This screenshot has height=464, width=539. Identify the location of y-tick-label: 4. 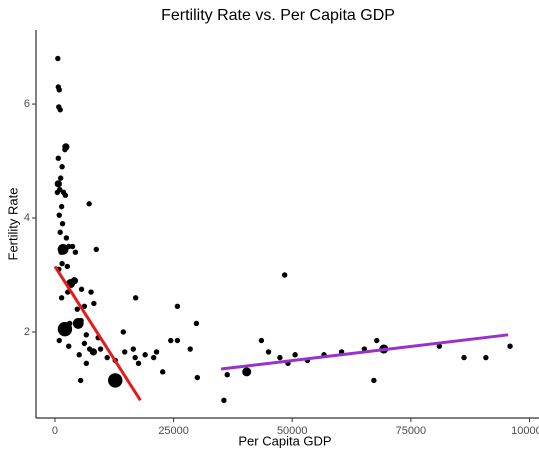
(27, 218).